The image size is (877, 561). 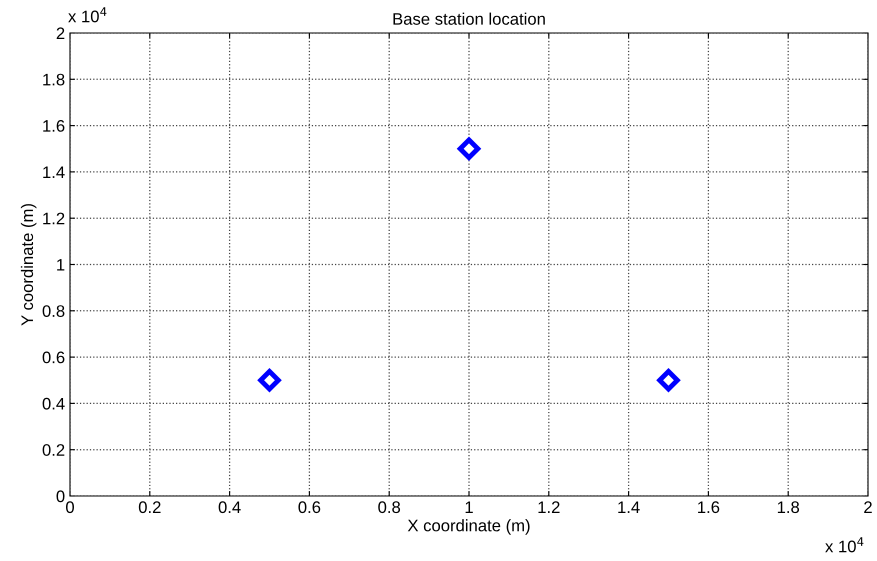 I want to click on y-tick-label: 1.4, so click(x=54, y=172).